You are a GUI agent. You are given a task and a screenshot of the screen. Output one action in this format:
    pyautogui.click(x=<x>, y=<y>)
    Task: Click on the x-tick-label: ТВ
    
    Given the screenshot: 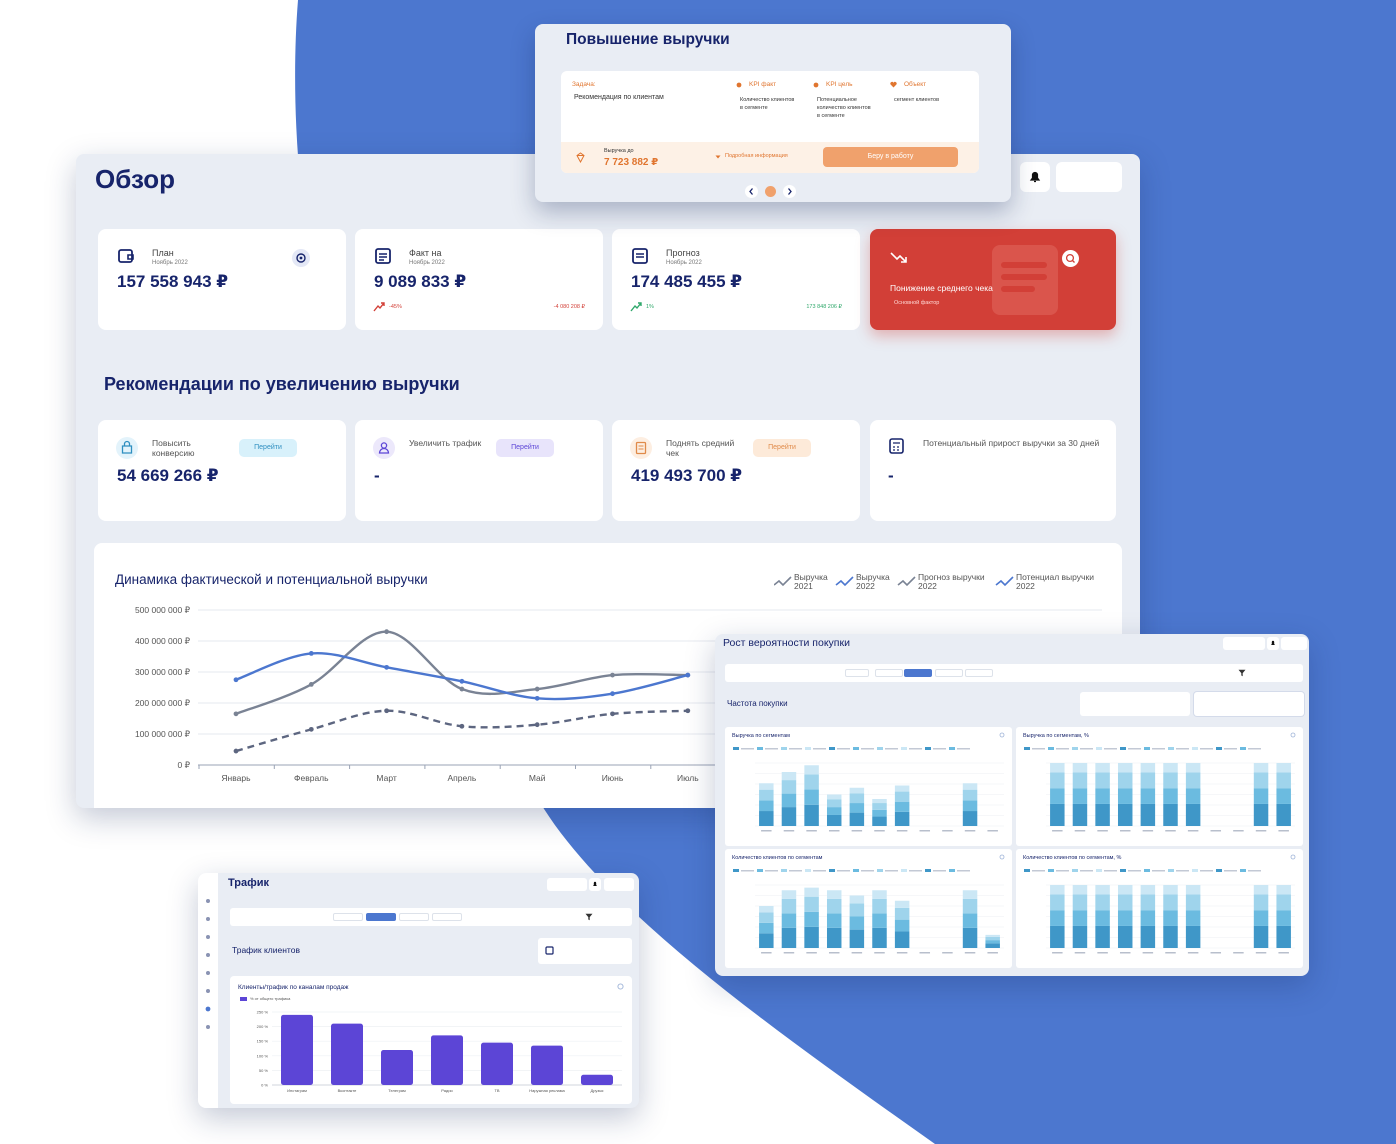 What is the action you would take?
    pyautogui.click(x=496, y=1090)
    